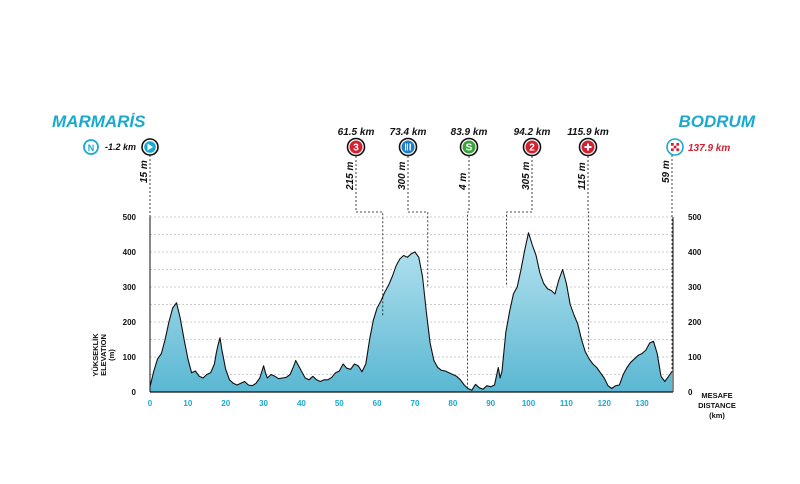 The width and height of the screenshot is (800, 484). Describe the element at coordinates (529, 403) in the screenshot. I see `x-tick: 100` at that location.